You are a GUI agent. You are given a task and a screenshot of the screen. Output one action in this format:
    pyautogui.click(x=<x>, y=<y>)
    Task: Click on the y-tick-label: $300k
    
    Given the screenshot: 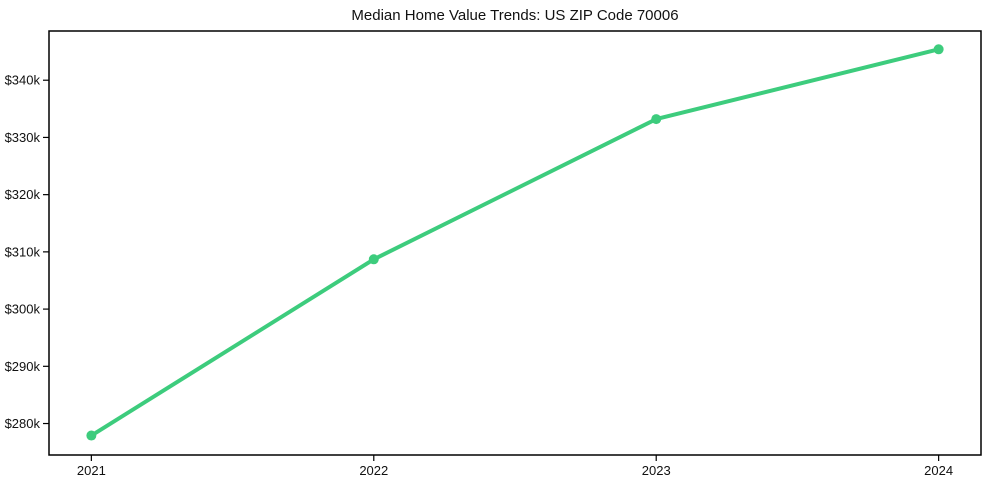 What is the action you would take?
    pyautogui.click(x=23, y=309)
    